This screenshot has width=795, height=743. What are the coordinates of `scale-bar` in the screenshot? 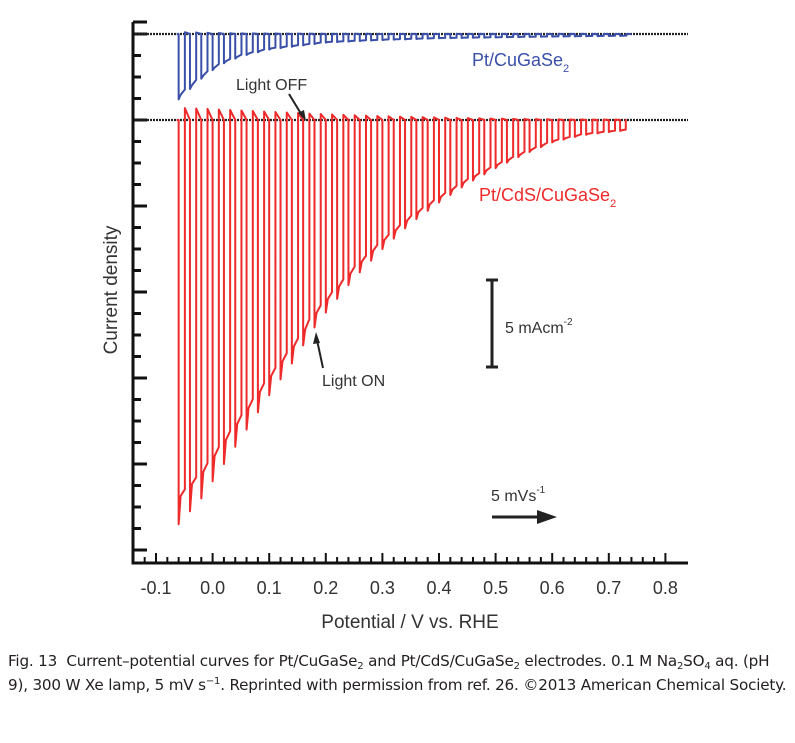 It's located at (492, 323).